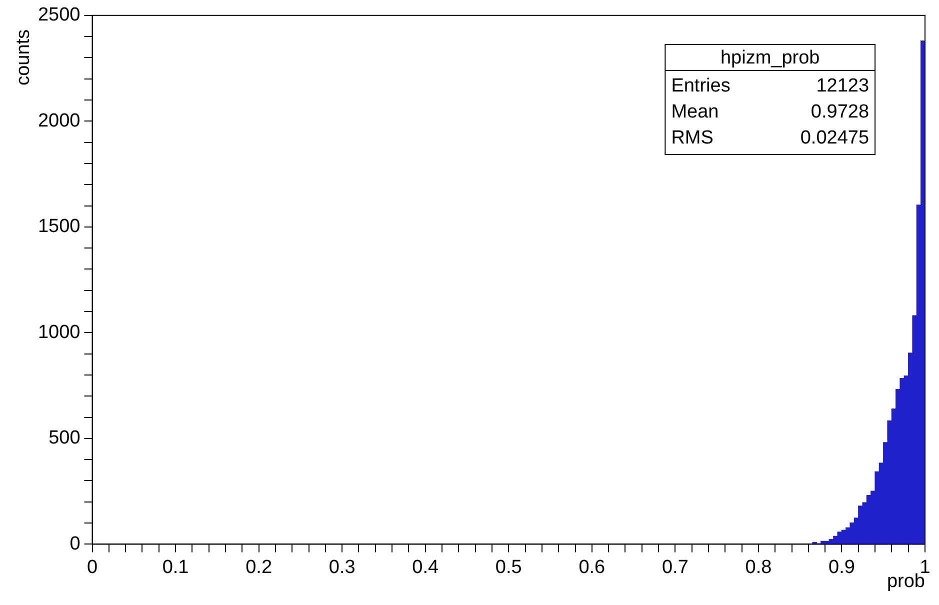  I want to click on x-tick-label: 1, so click(925, 567).